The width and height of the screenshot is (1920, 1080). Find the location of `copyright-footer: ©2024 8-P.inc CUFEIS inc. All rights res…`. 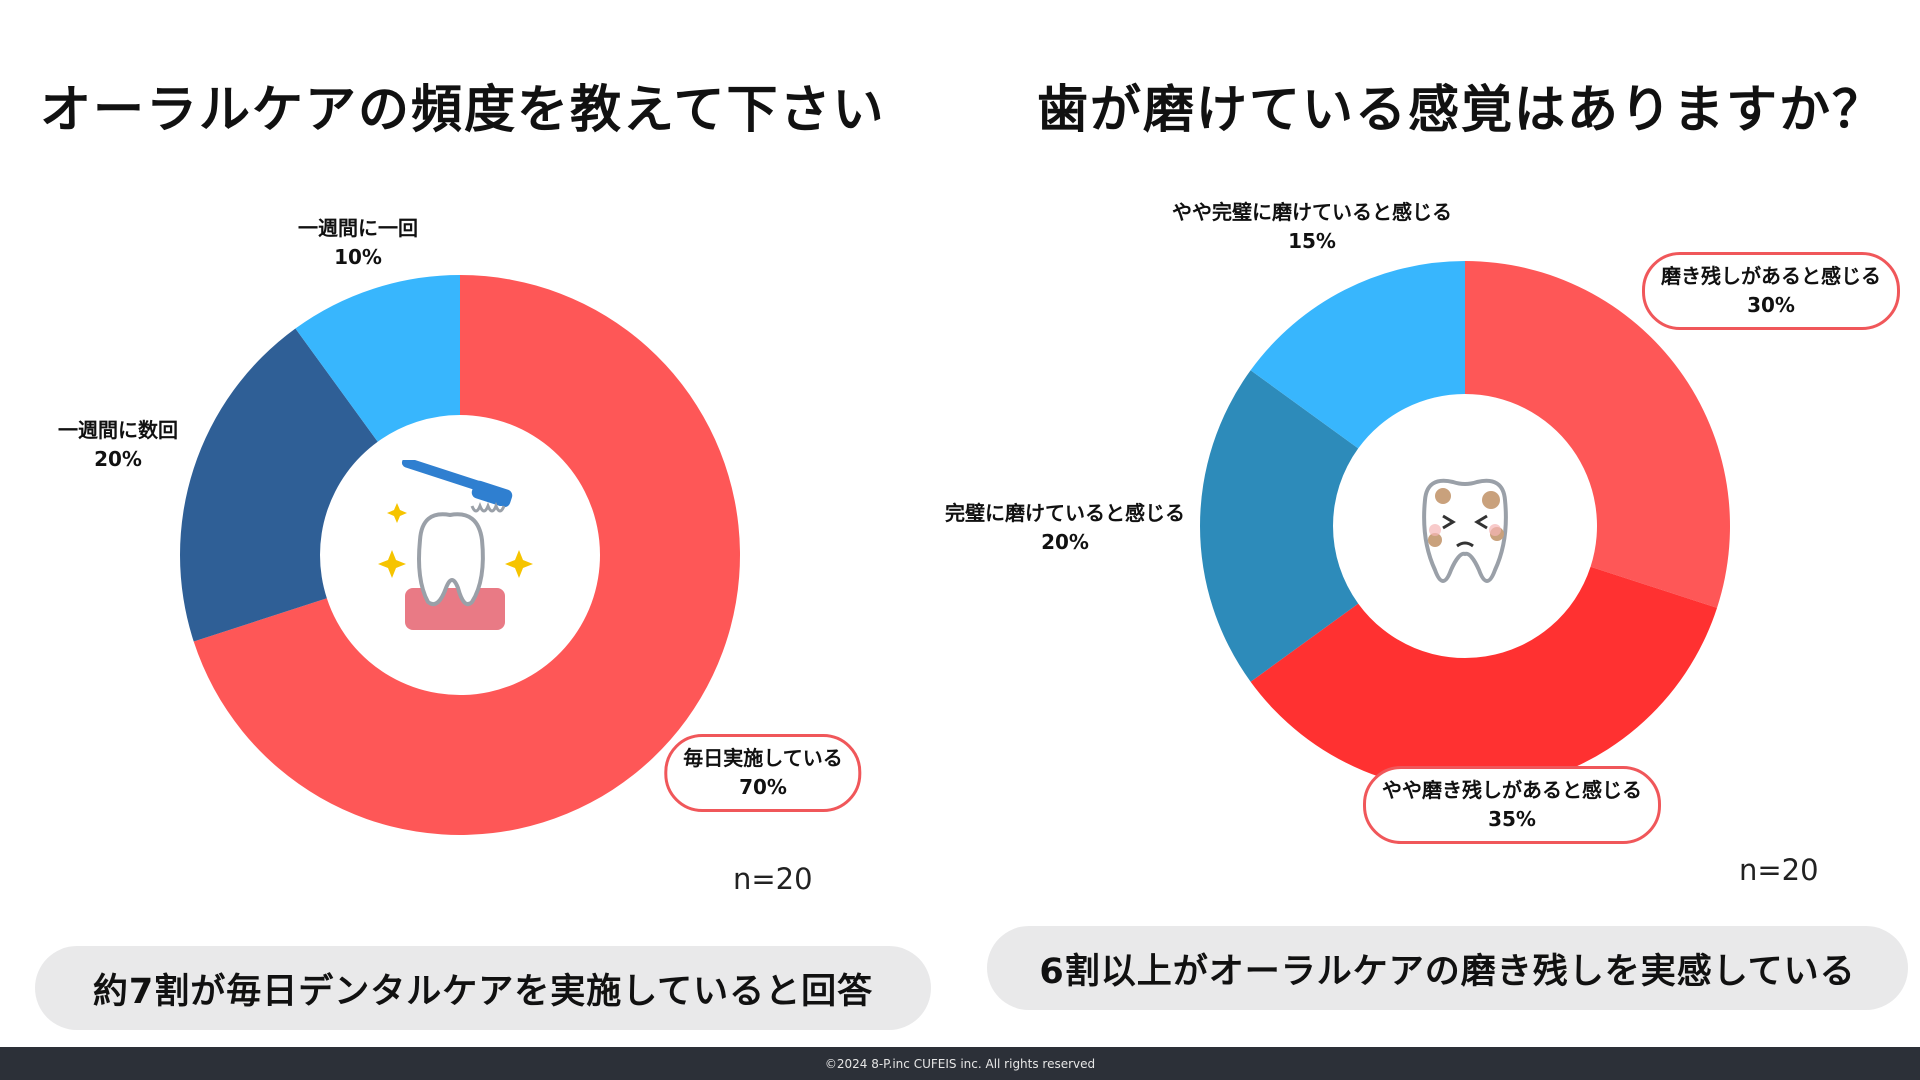

copyright-footer: ©2024 8-P.inc CUFEIS inc. All rights res… is located at coordinates (960, 1063).